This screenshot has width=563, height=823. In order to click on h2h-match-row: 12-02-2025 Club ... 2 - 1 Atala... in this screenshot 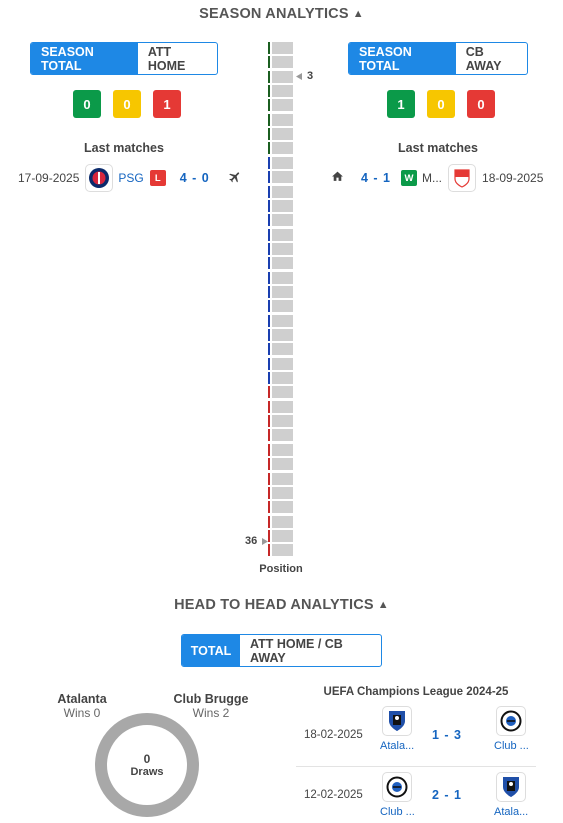, I will do `click(416, 794)`.